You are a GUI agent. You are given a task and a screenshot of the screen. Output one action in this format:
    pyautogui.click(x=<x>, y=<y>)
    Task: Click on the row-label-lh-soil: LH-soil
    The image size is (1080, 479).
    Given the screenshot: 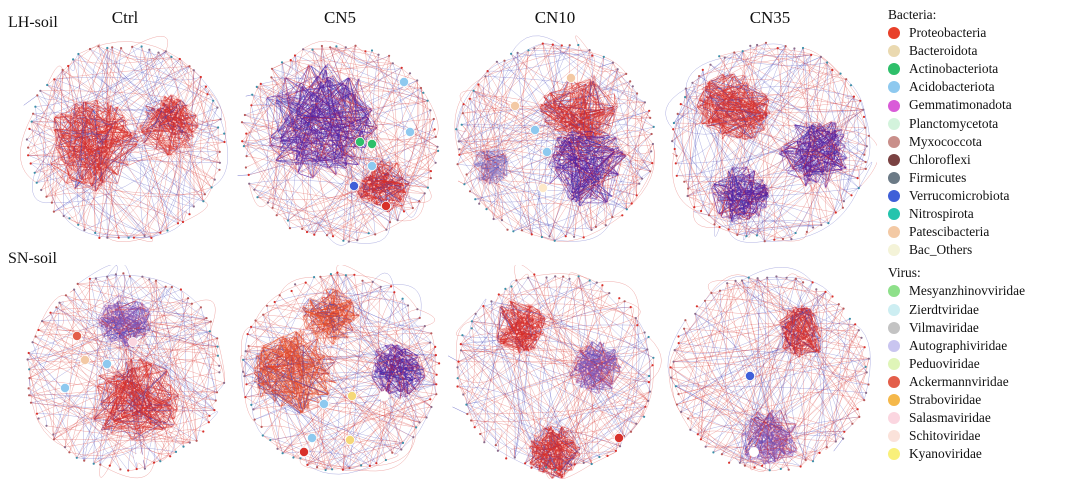 What is the action you would take?
    pyautogui.click(x=33, y=23)
    